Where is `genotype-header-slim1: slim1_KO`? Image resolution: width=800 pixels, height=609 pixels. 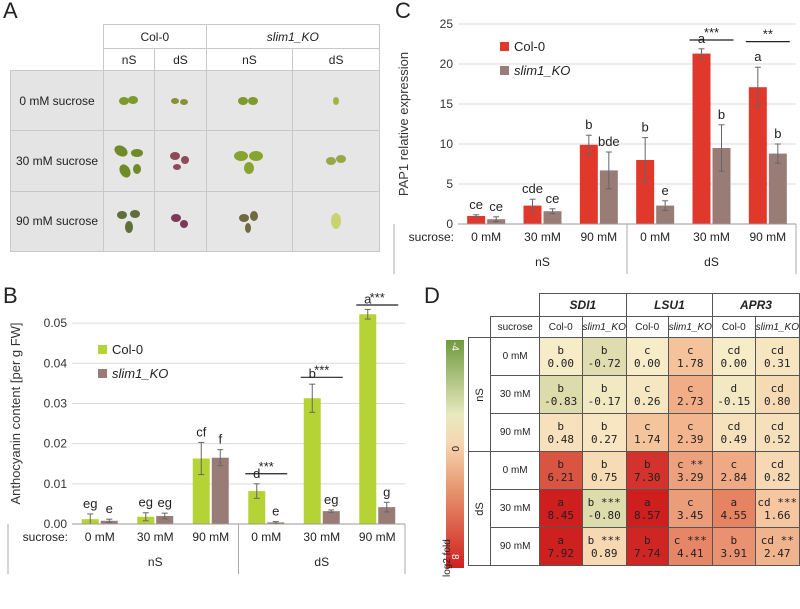 genotype-header-slim1: slim1_KO is located at coordinates (293, 36).